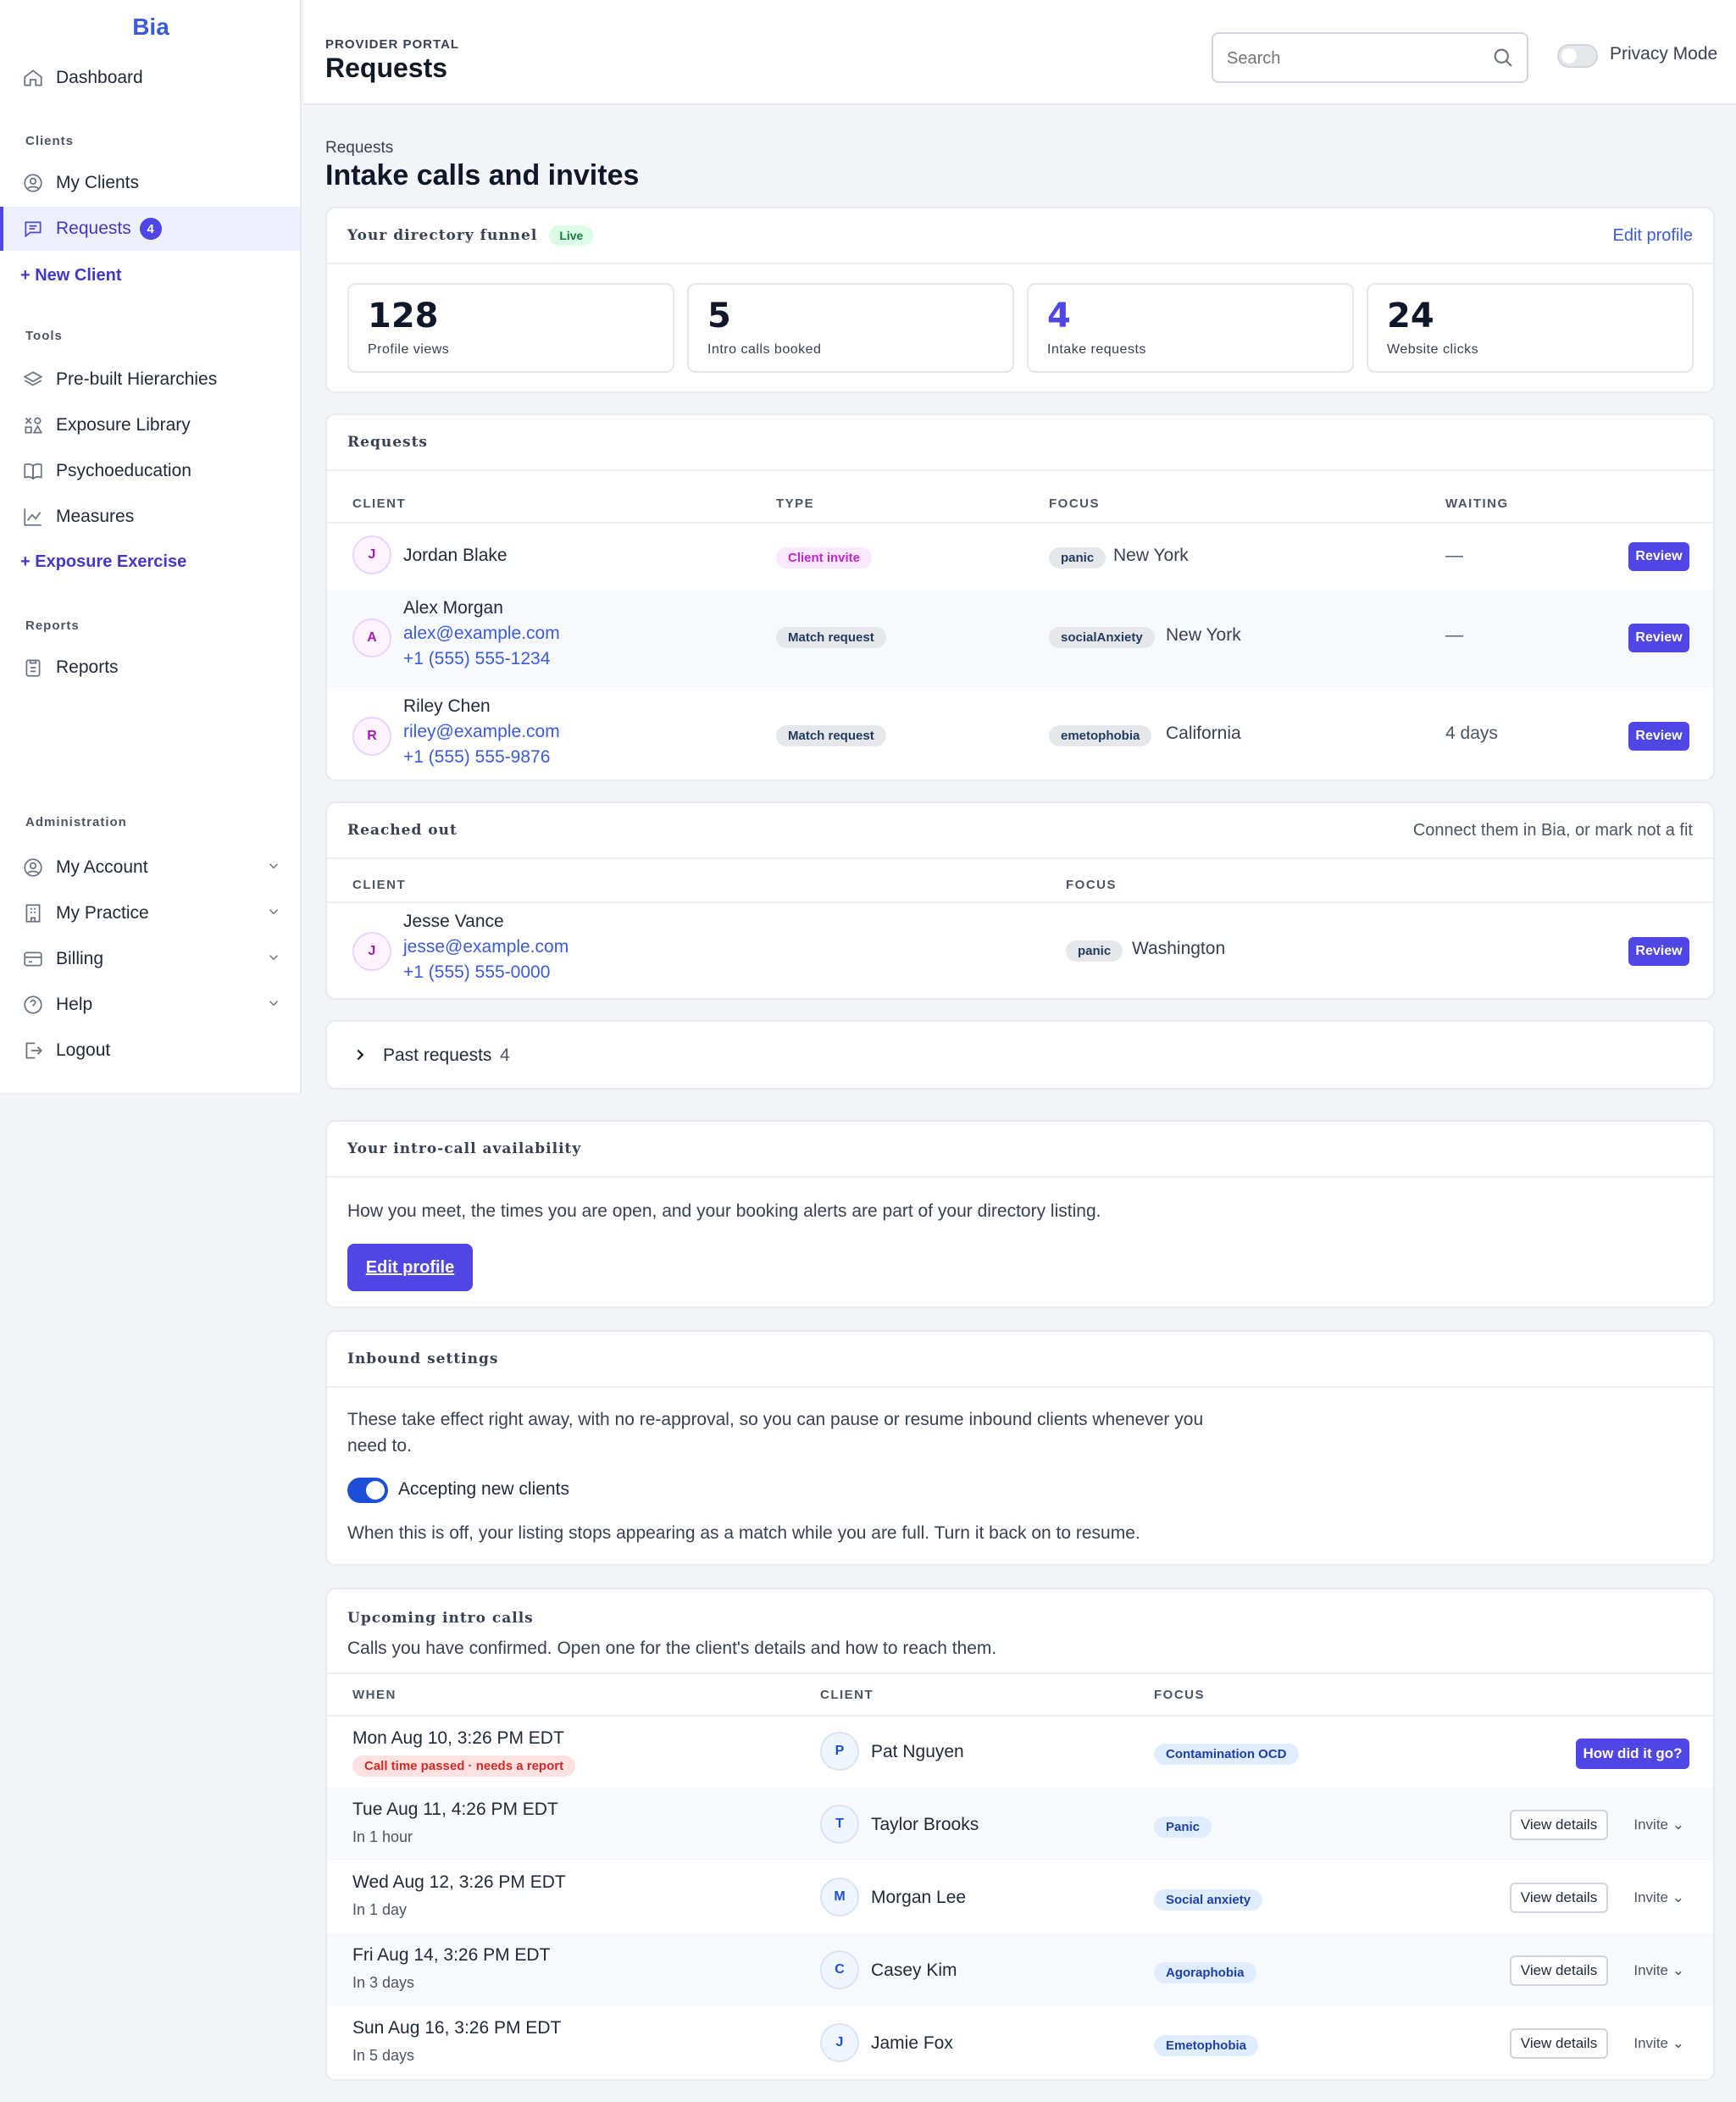  I want to click on search-input, so click(1354, 58).